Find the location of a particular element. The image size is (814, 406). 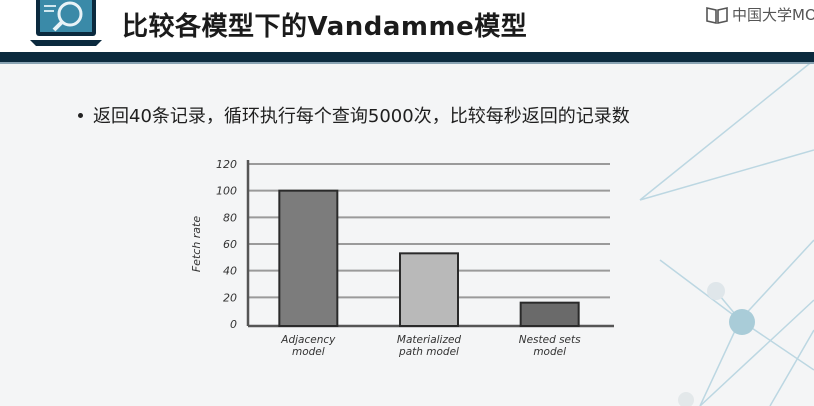

header-divider-bar is located at coordinates (407, 57).